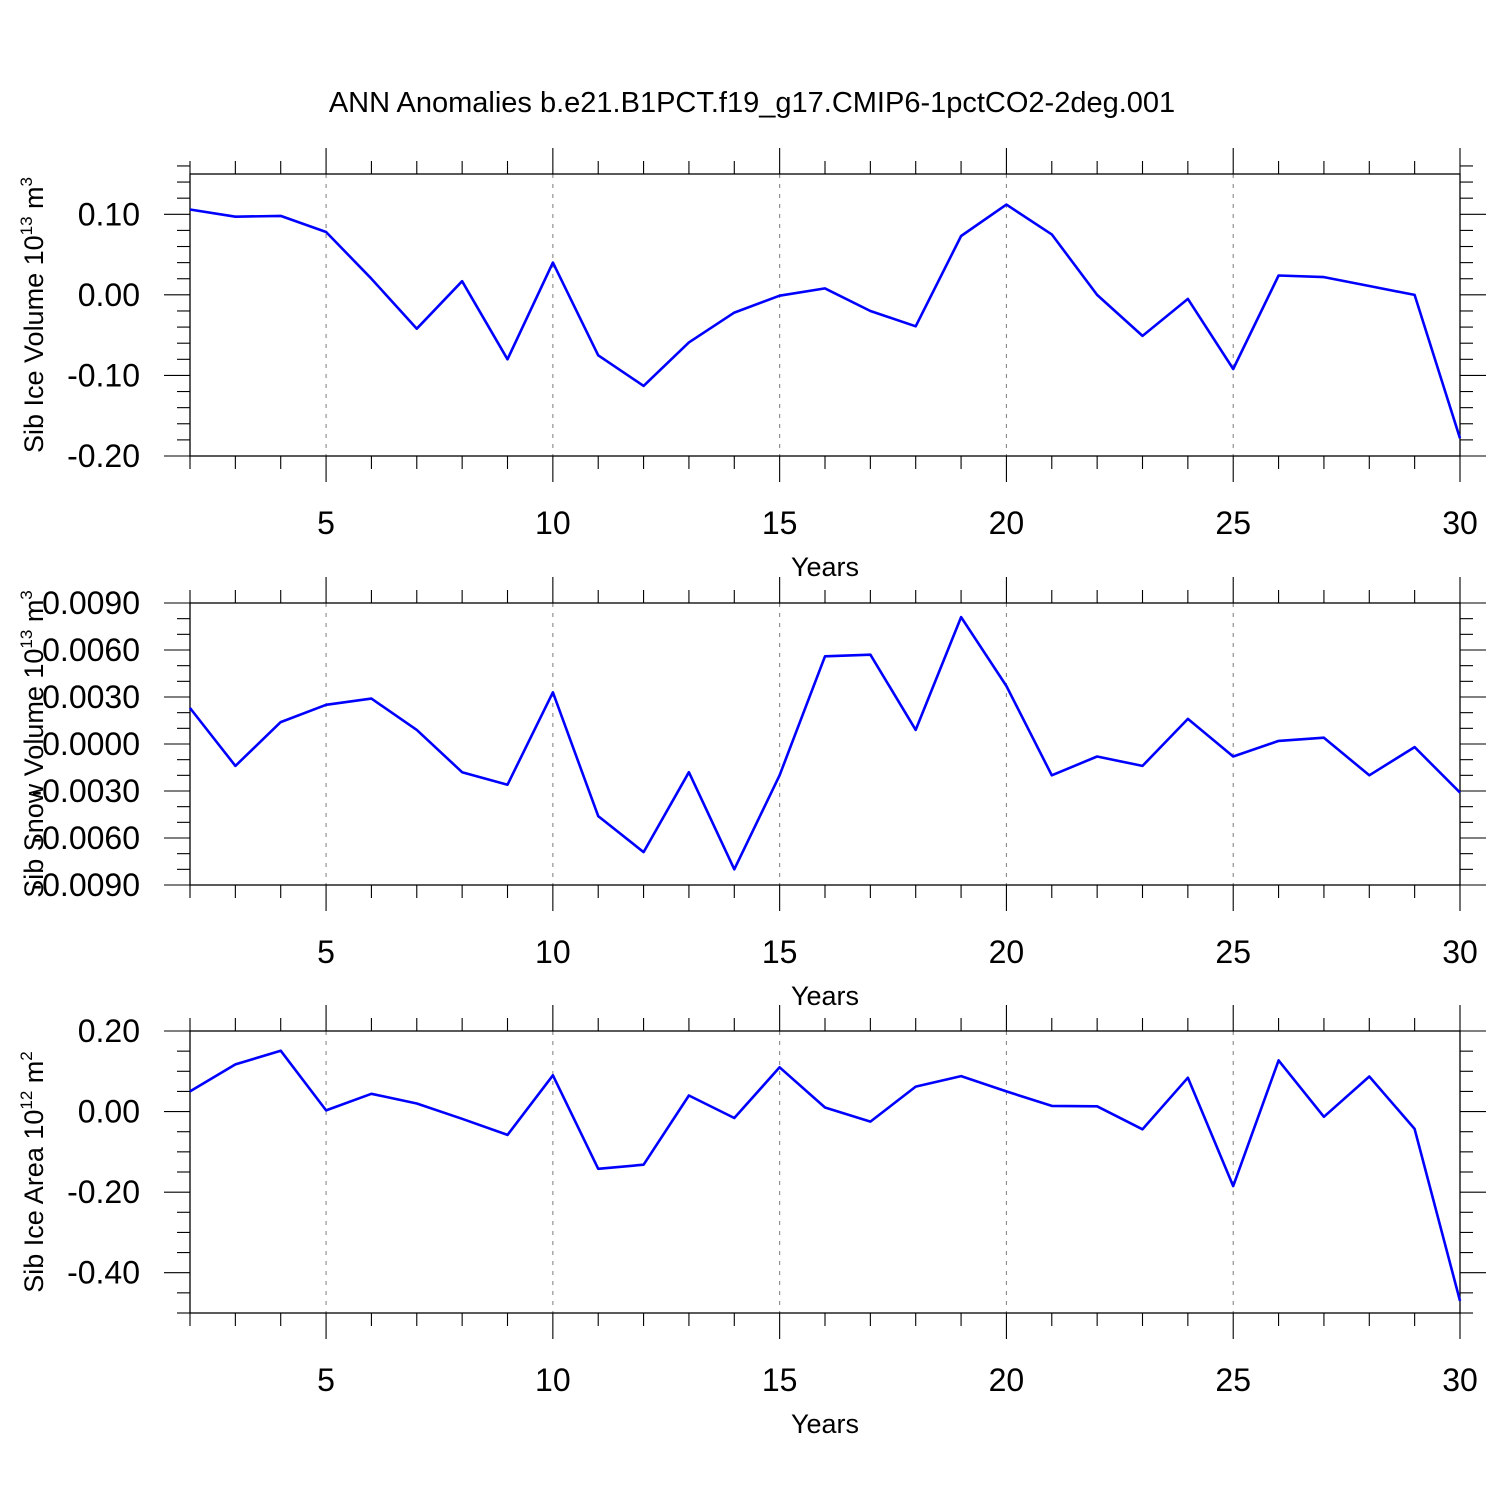  I want to click on y-tick-label: -0.40, so click(103, 1273).